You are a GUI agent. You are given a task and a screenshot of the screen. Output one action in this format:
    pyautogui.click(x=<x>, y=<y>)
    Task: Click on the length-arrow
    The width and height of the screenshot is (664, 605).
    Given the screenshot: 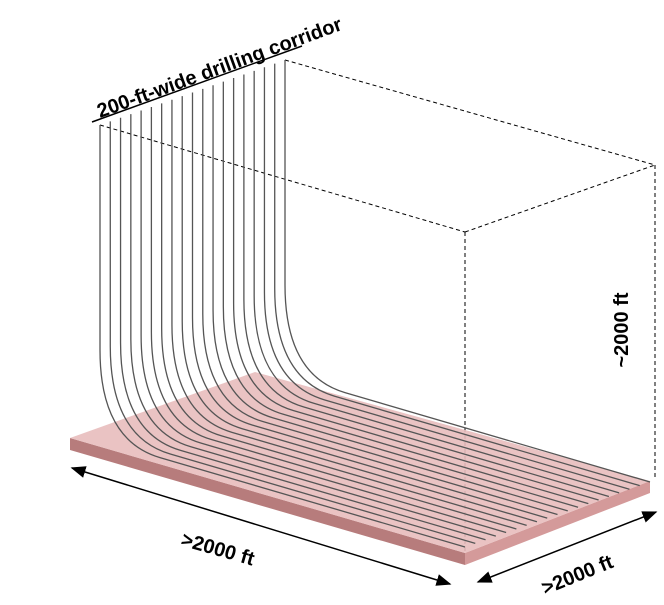 What is the action you would take?
    pyautogui.click(x=261, y=526)
    